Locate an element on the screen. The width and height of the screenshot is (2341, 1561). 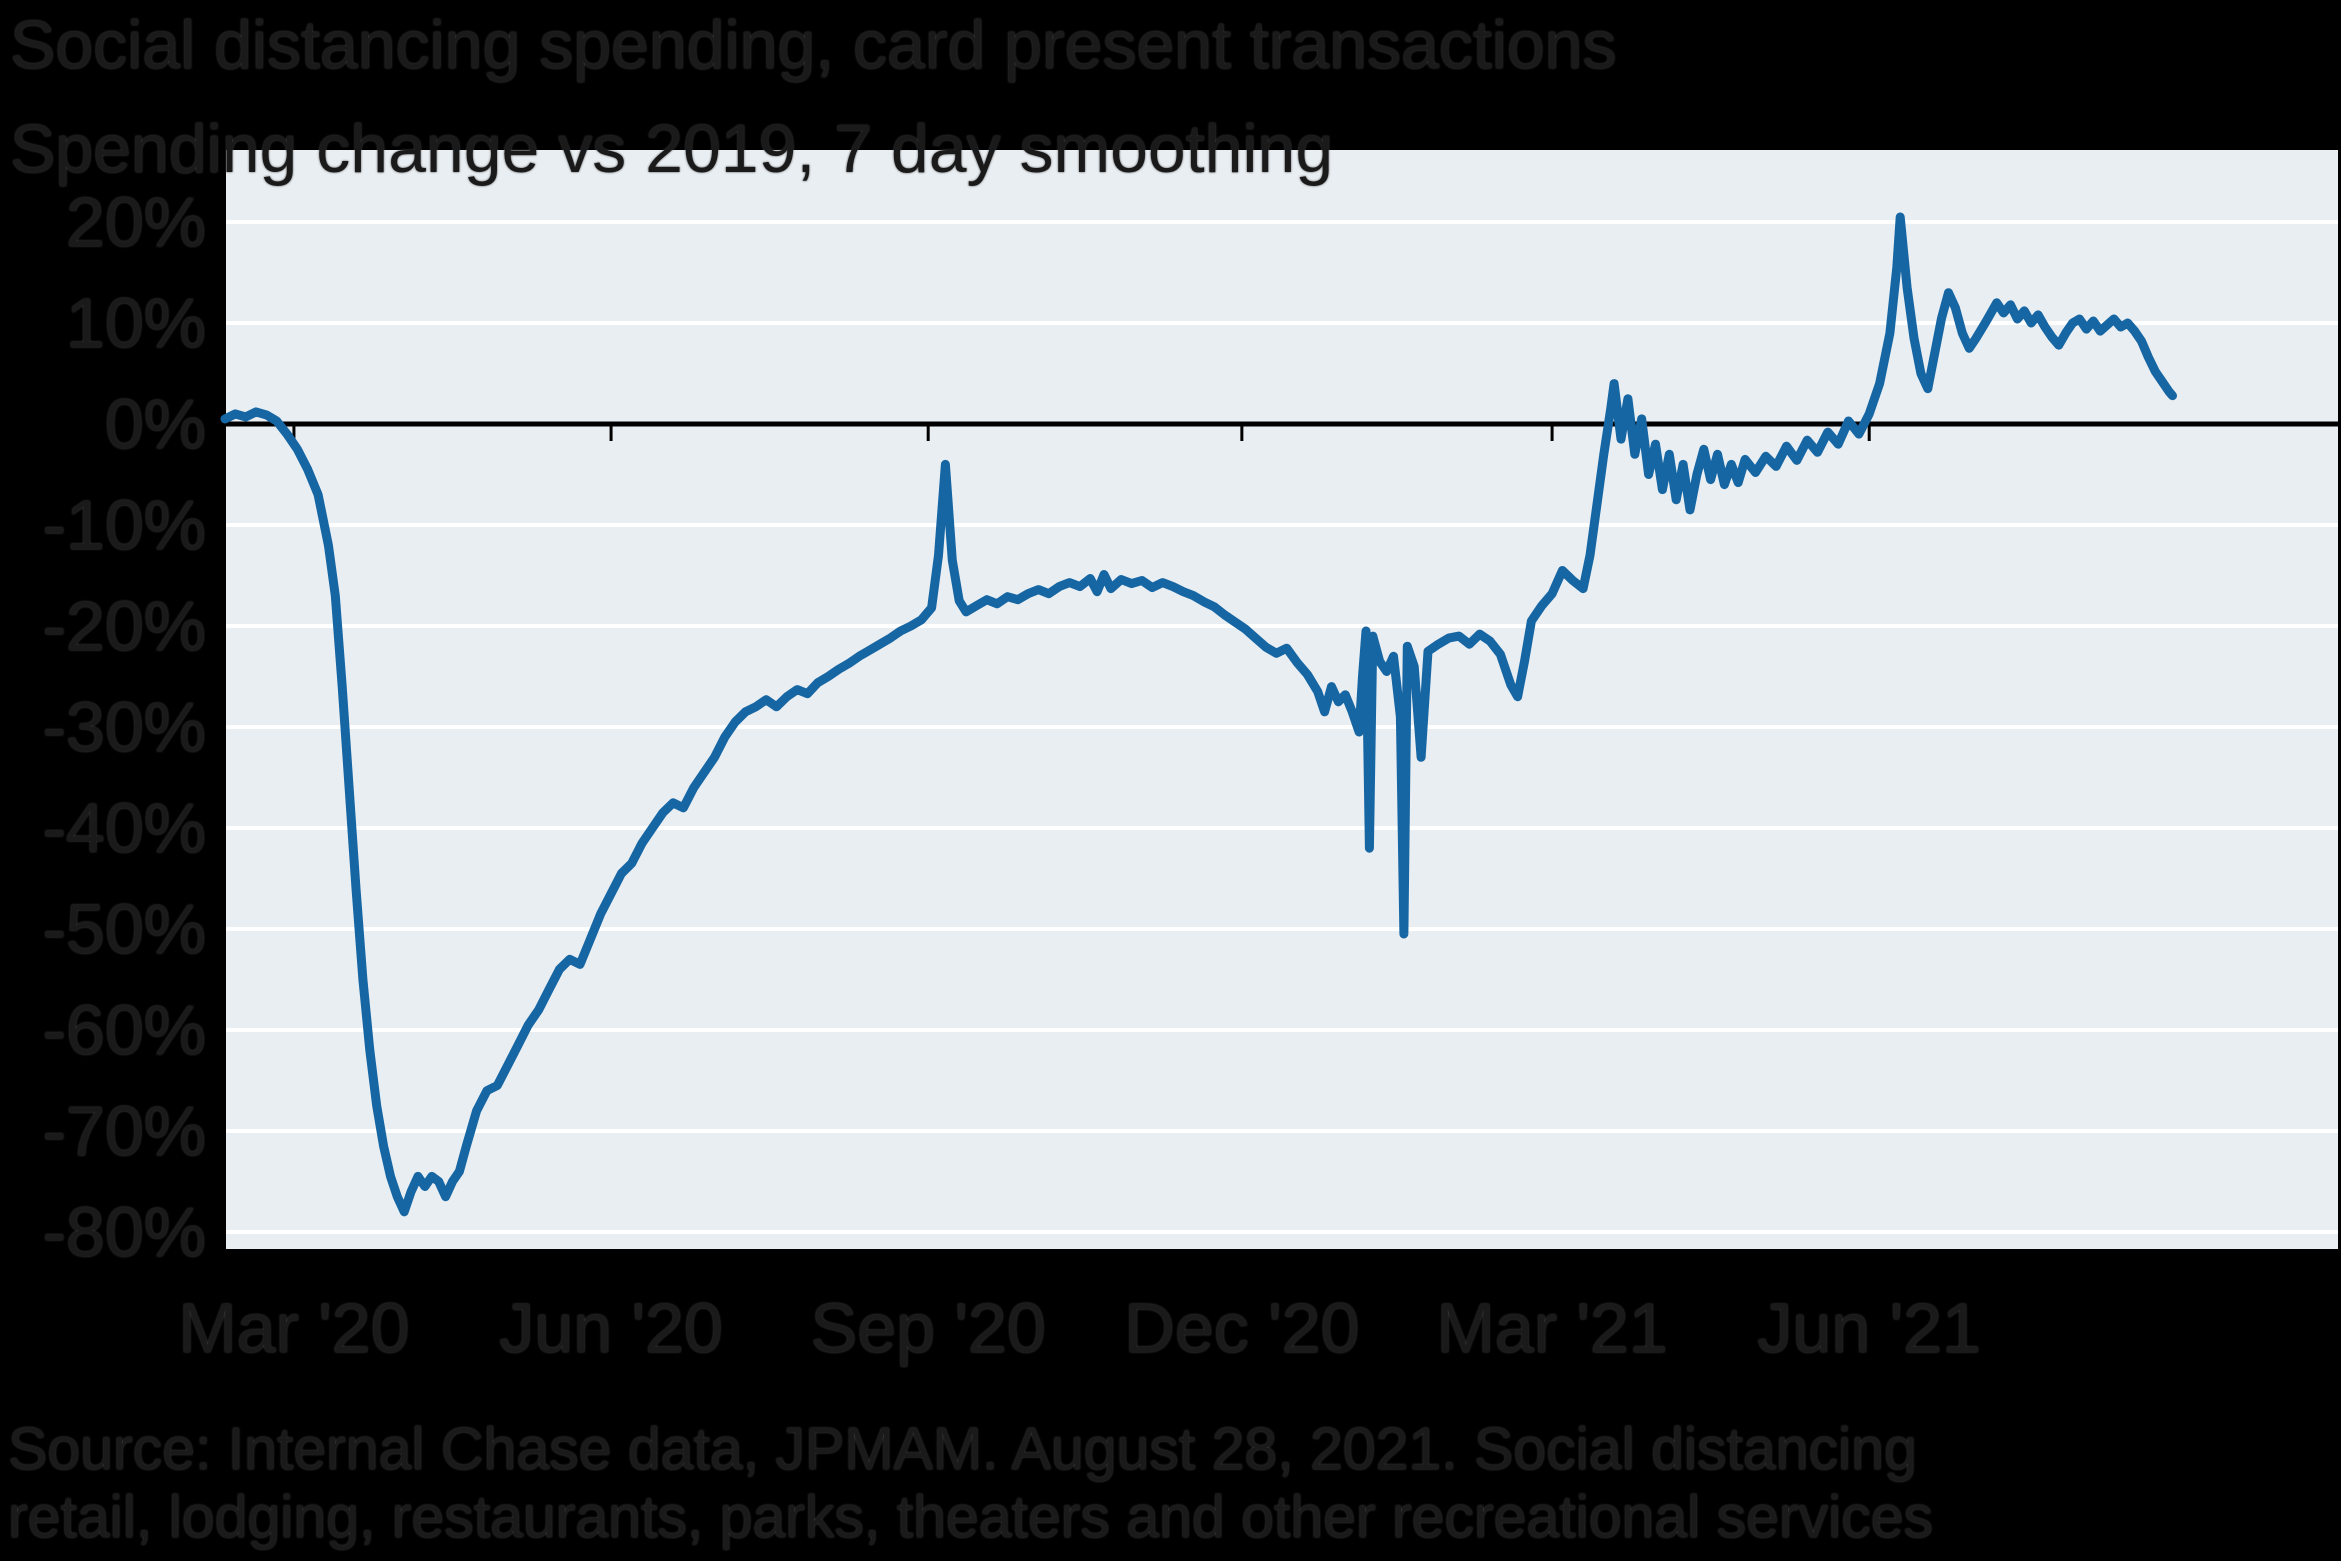
x-axis-label: Mar '20 is located at coordinates (294, 1328).